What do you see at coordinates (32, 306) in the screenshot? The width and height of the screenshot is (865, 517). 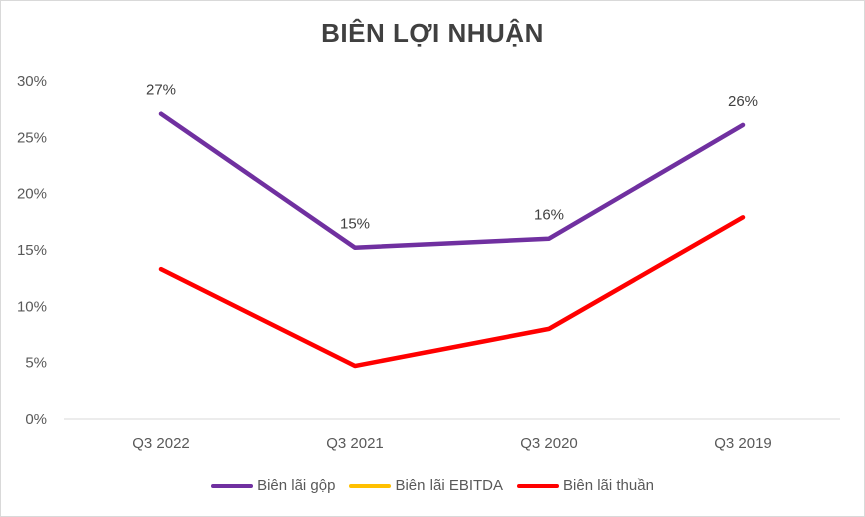 I see `y-tick-label: 10%` at bounding box center [32, 306].